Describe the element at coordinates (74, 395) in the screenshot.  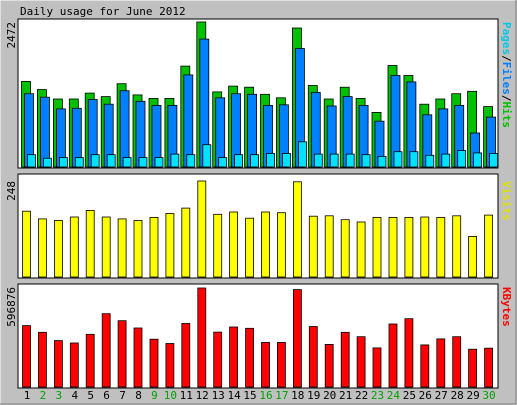
I see `day-label: 4` at that location.